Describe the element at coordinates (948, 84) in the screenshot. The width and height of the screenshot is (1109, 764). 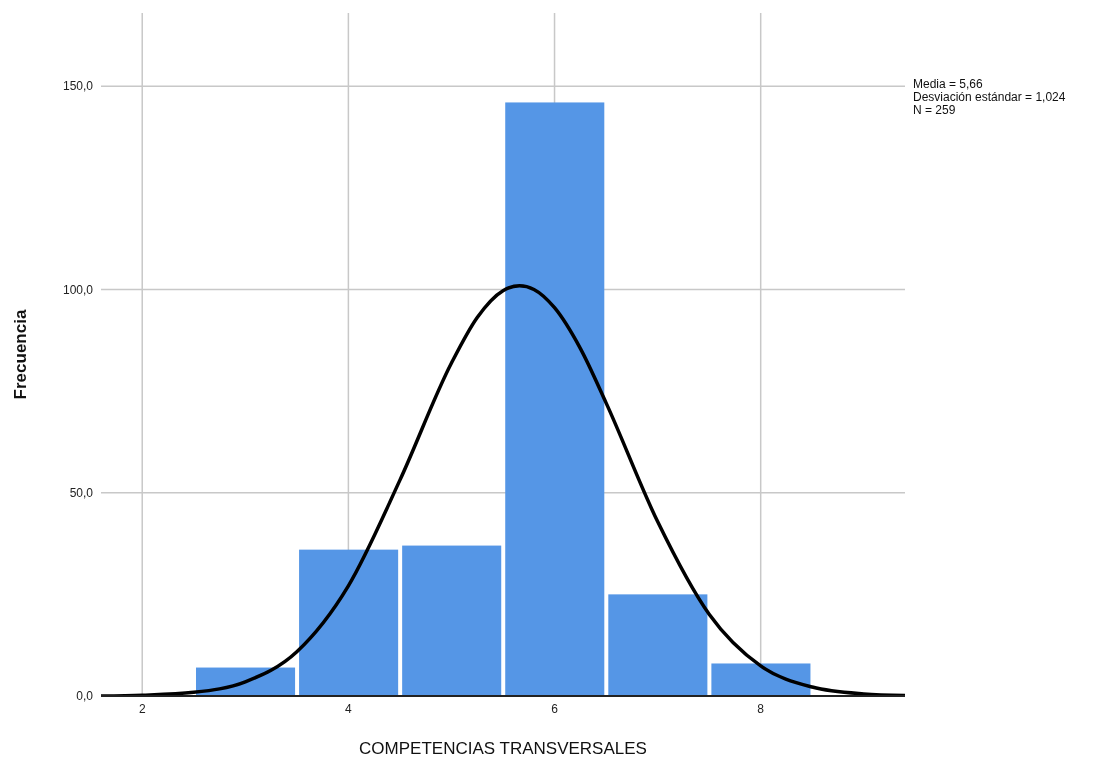
I see `text: Media = 5,66` at that location.